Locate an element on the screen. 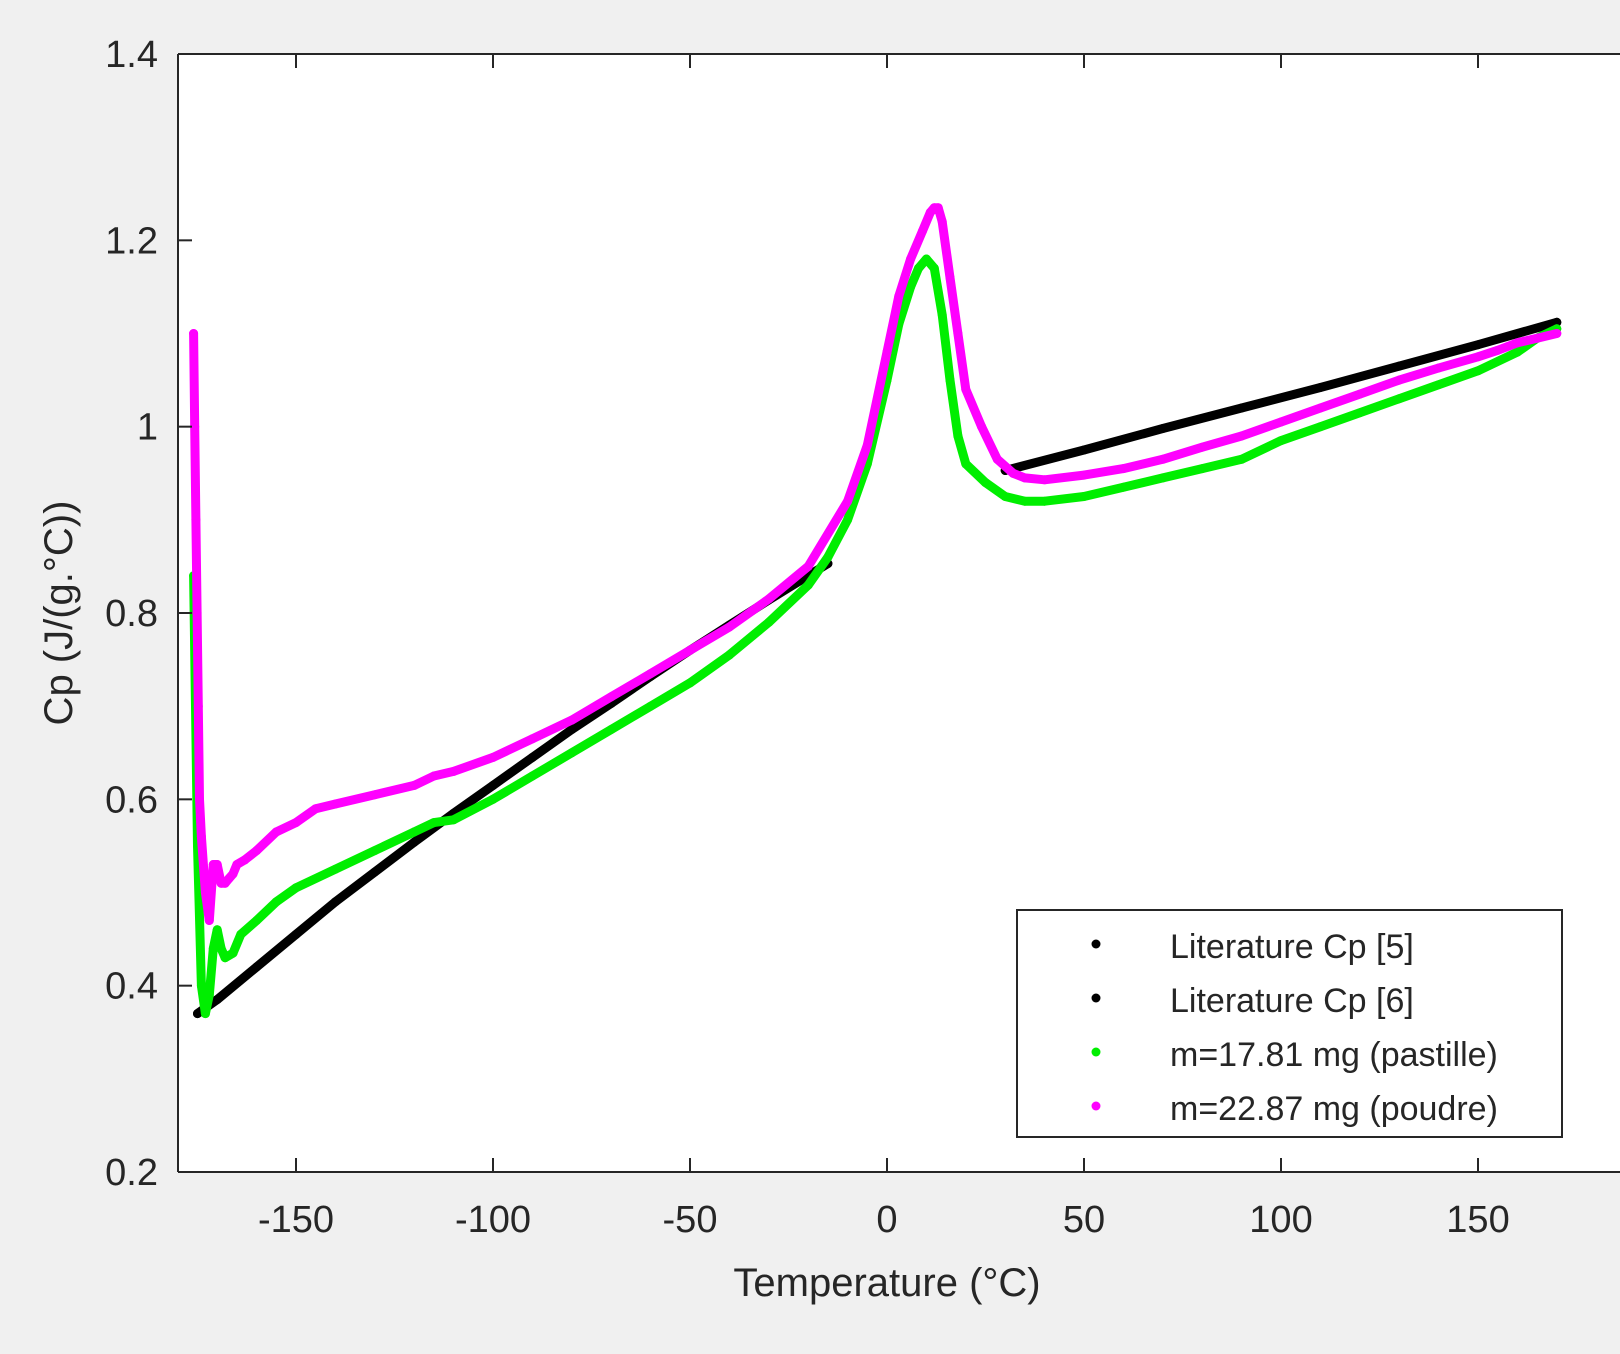 The image size is (1620, 1354). legend-entry-label: m=17.81 mg (pastille) is located at coordinates (1334, 1055).